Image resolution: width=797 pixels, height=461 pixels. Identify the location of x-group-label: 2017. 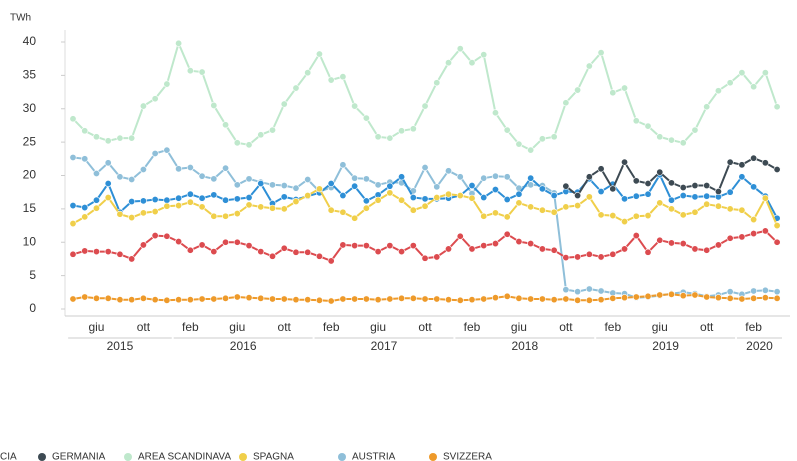
(384, 346).